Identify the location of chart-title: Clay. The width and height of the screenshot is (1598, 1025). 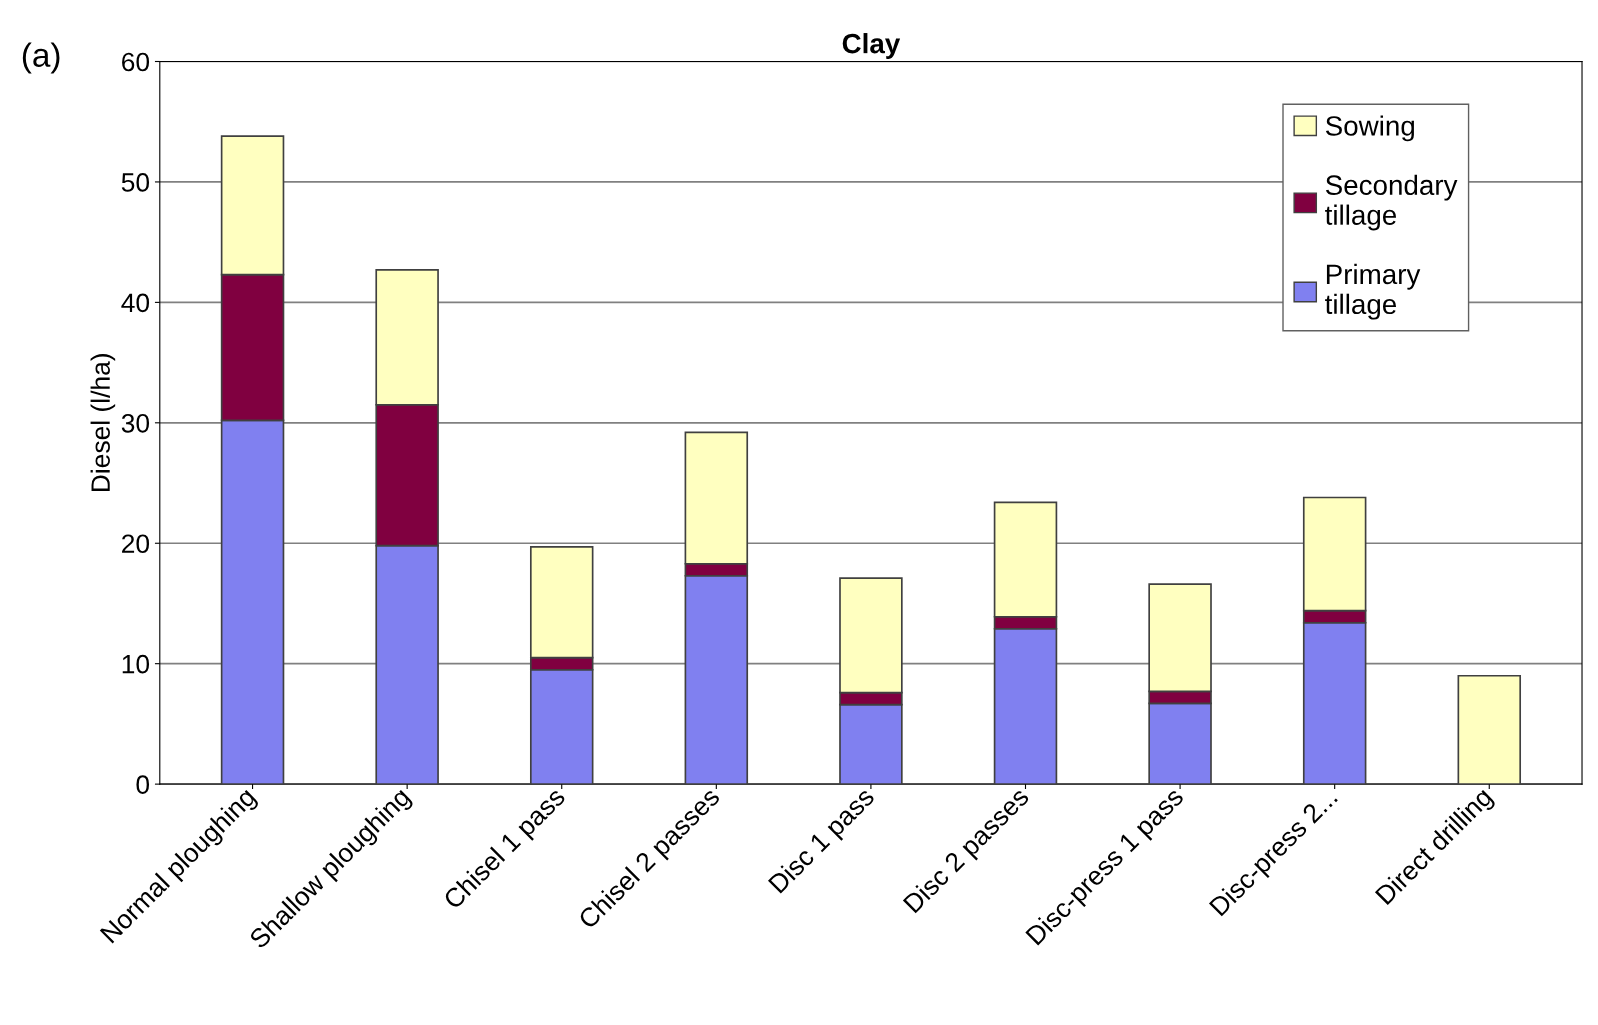
(871, 46).